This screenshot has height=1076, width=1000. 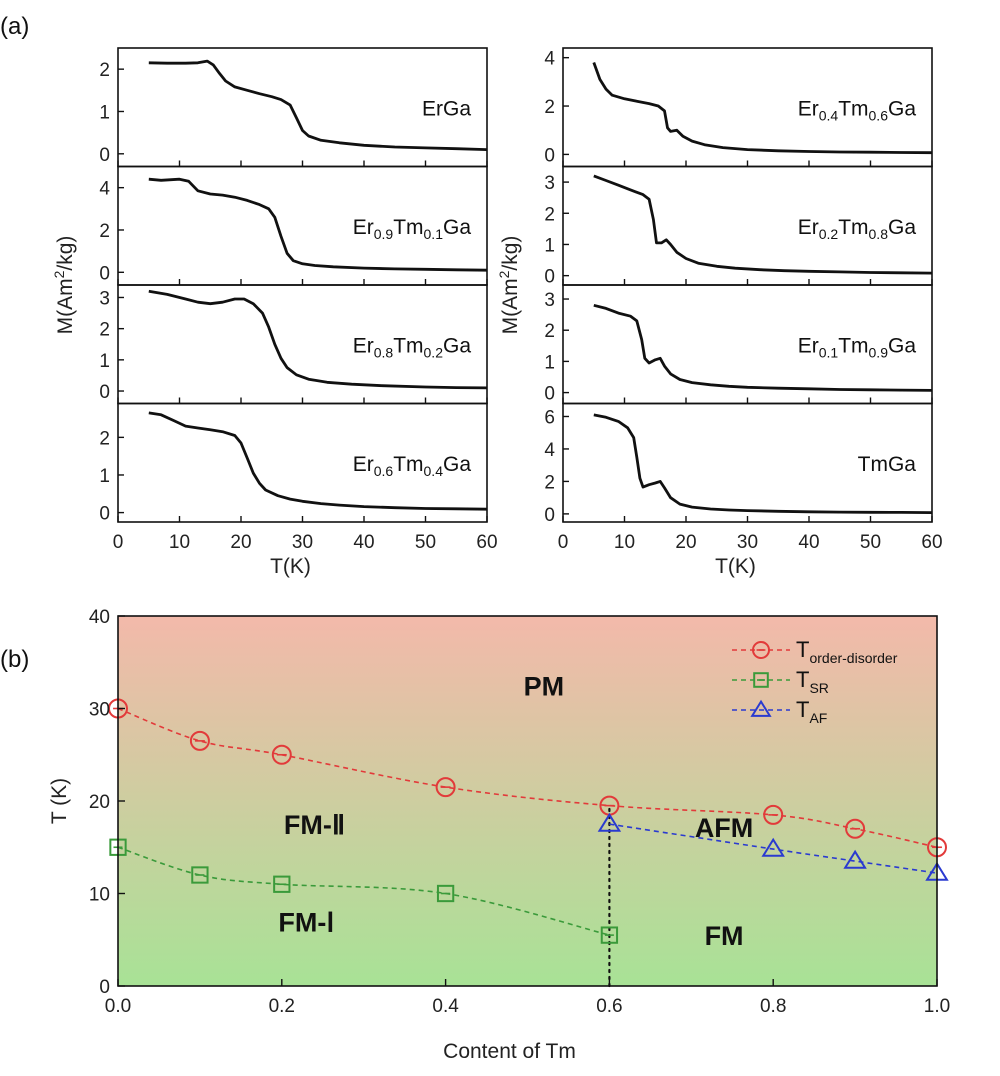 What do you see at coordinates (761, 680) in the screenshot?
I see `legend-marker-square` at bounding box center [761, 680].